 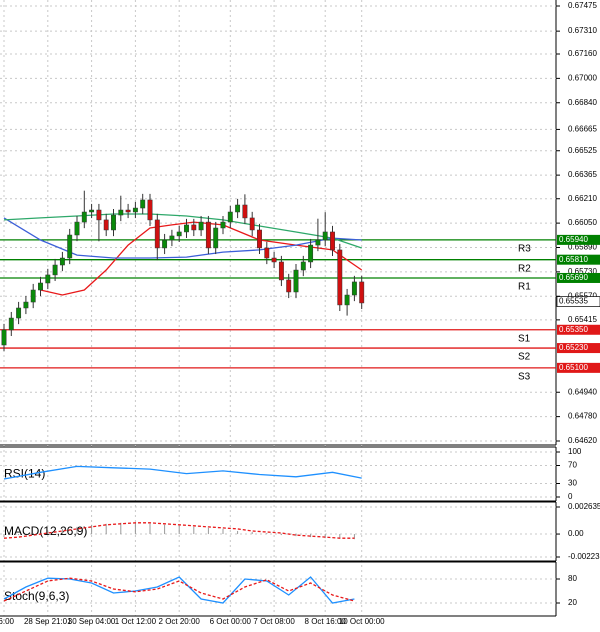 I want to click on y-tick-label: 70, so click(x=572, y=465).